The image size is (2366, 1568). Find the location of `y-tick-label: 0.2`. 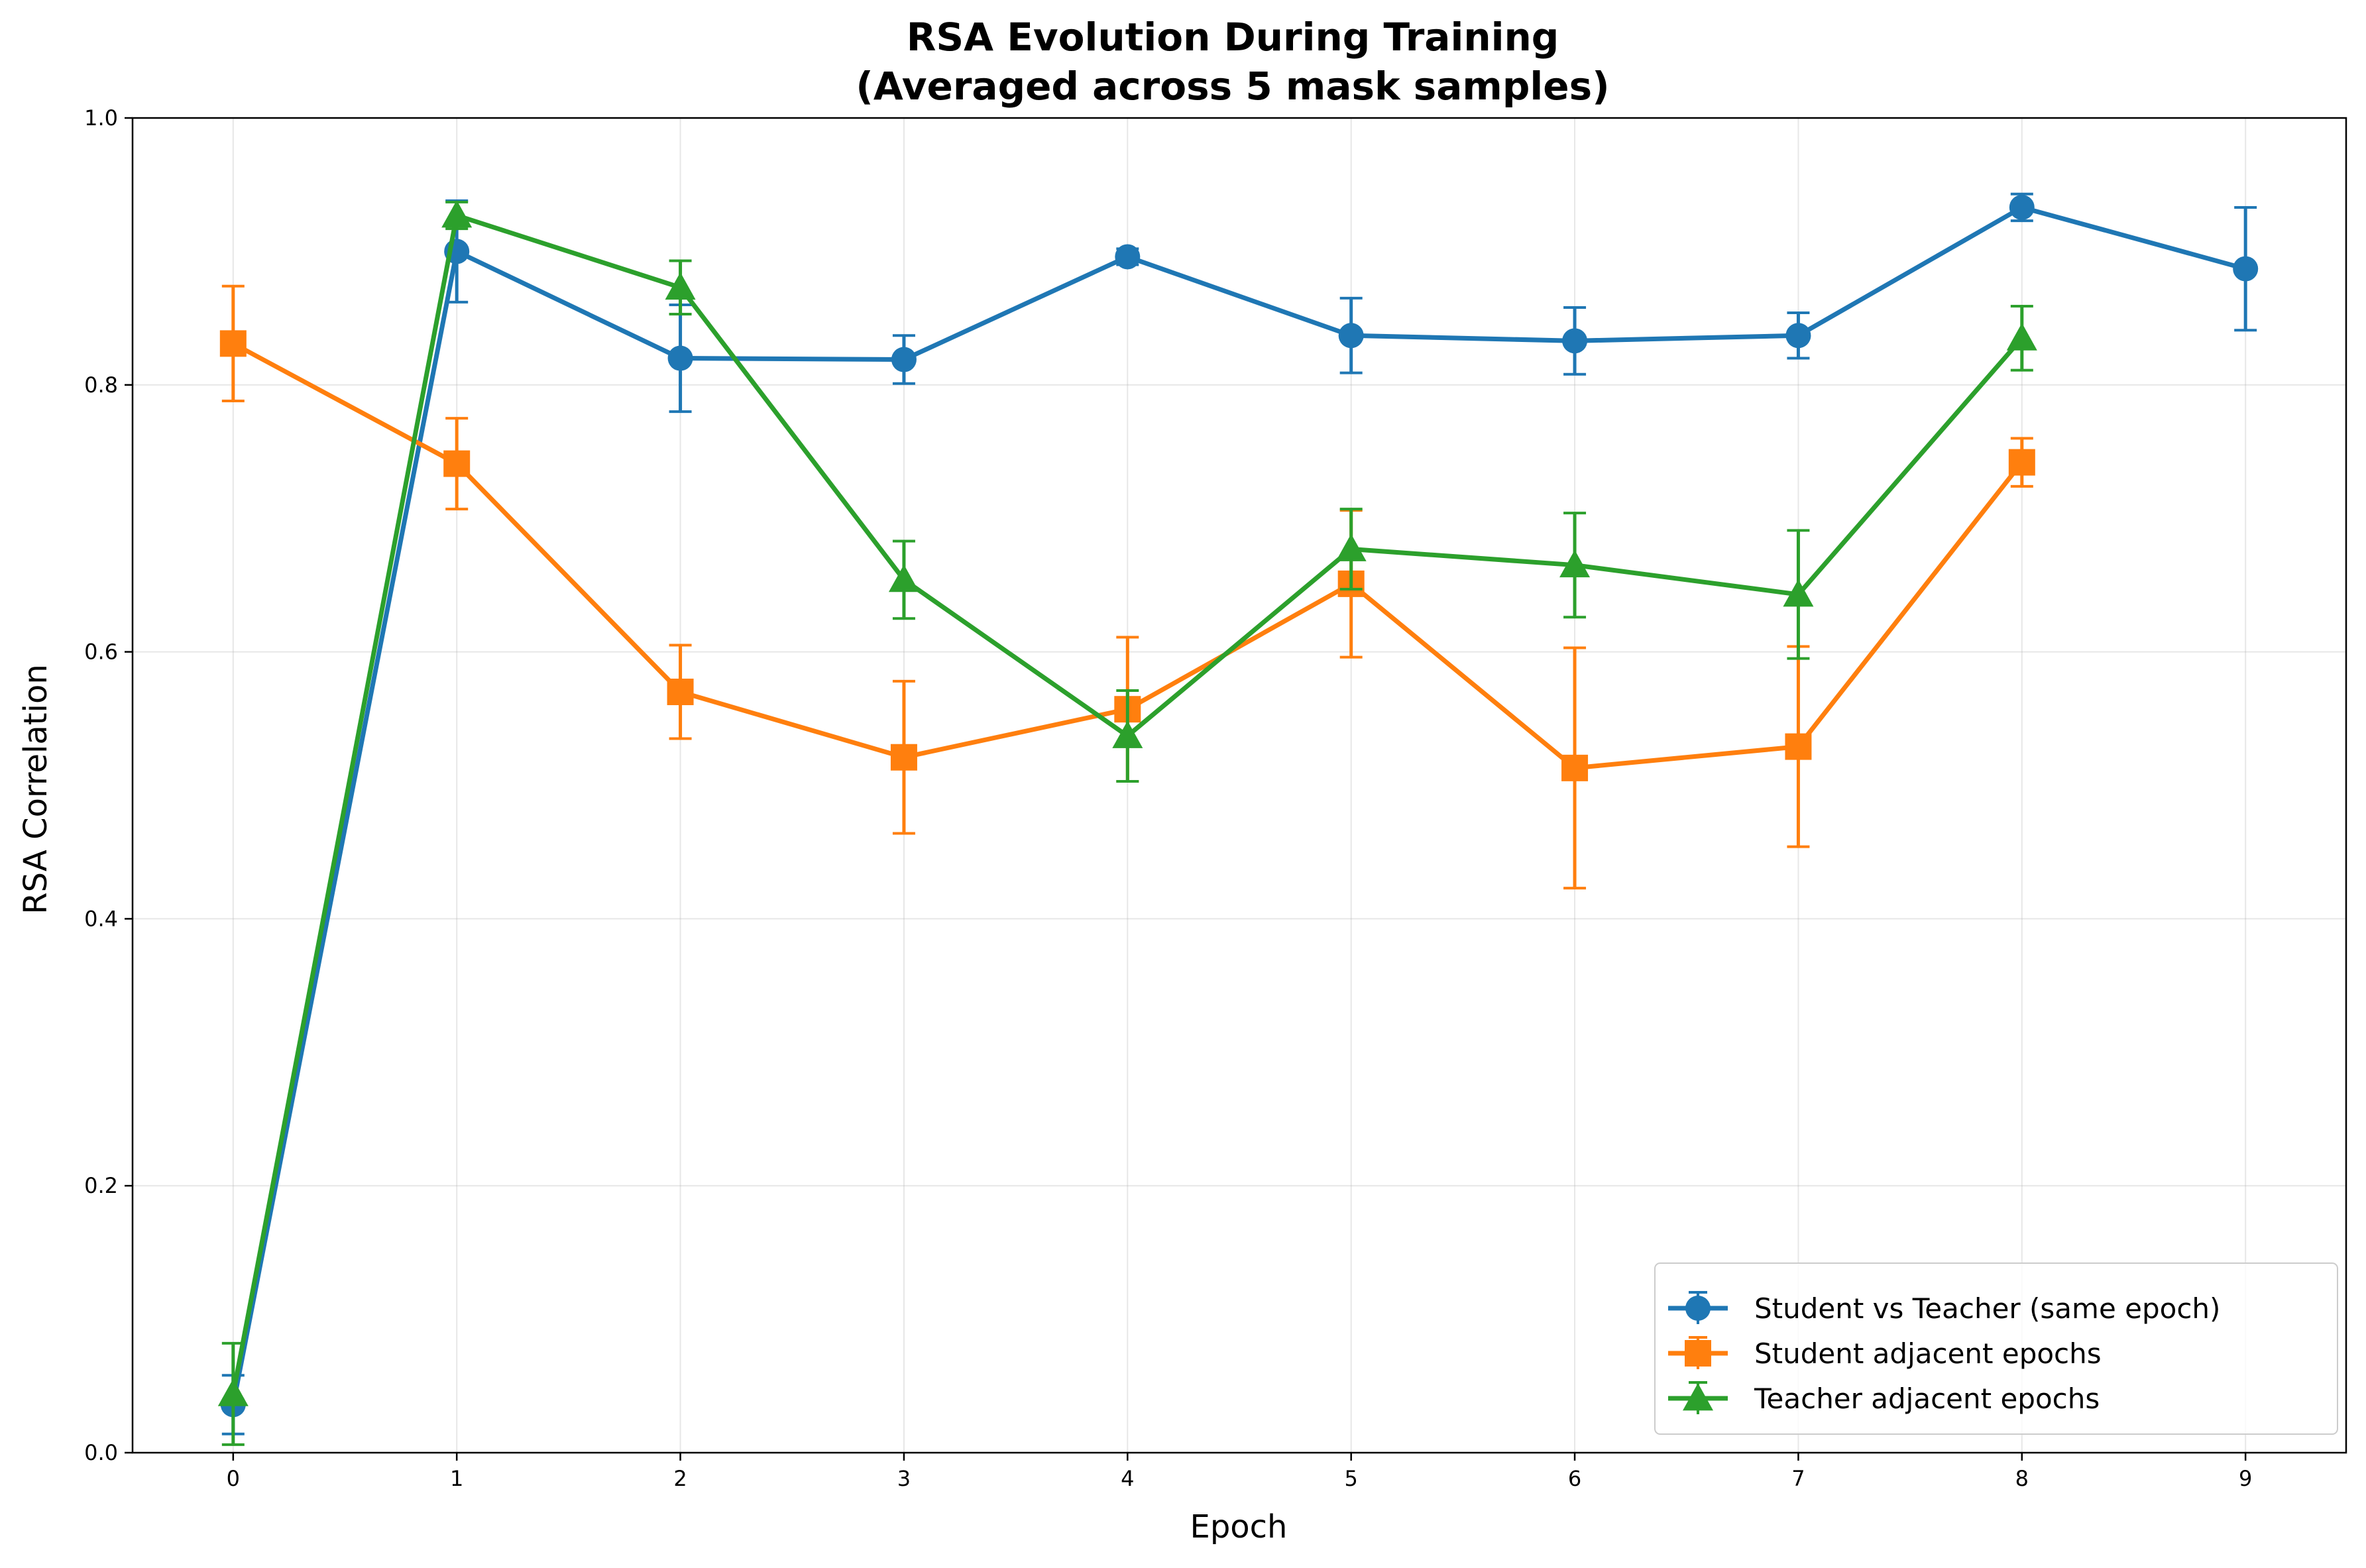

y-tick-label: 0.2 is located at coordinates (101, 1185).